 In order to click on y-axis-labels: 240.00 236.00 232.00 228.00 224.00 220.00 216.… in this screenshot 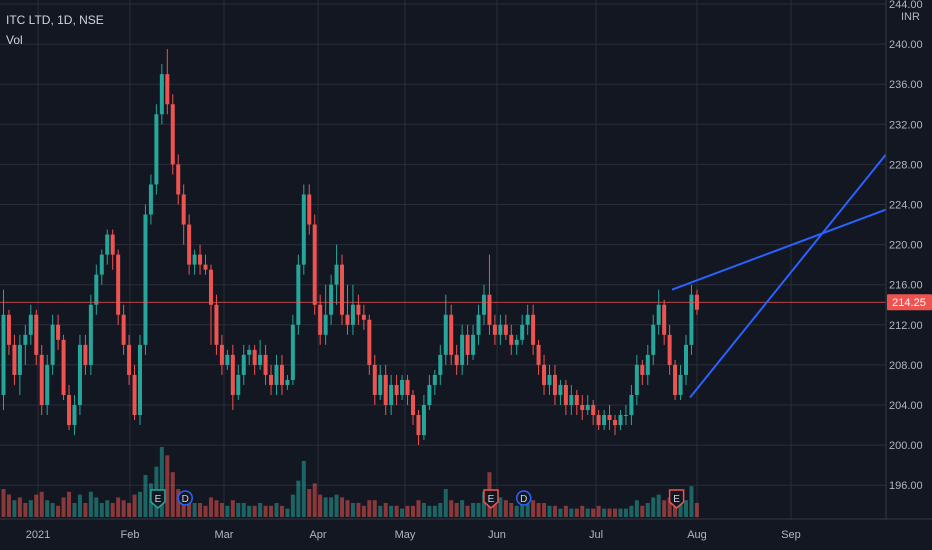, I will do `click(906, 246)`.